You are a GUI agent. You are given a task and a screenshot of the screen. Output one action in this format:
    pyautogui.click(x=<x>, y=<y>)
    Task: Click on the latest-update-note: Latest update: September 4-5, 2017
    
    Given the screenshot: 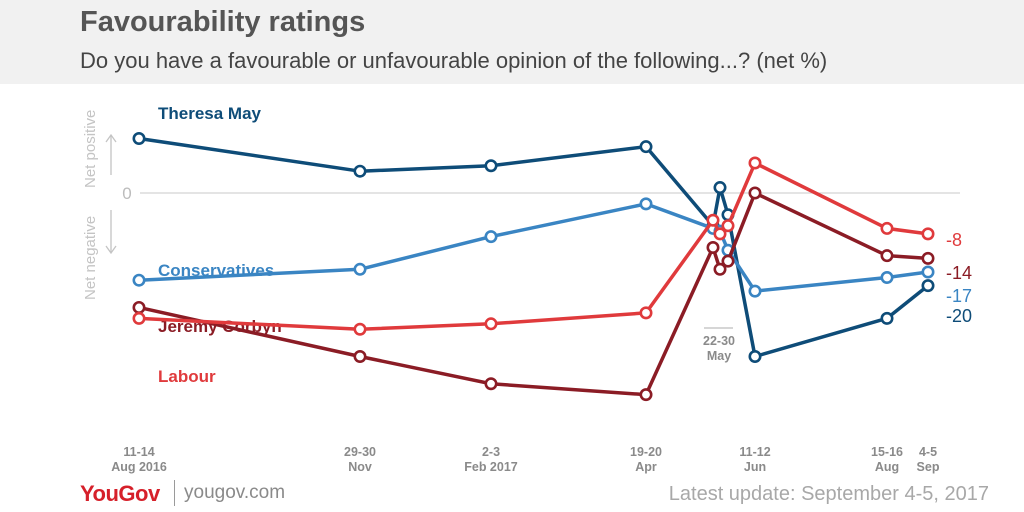 What is the action you would take?
    pyautogui.click(x=828, y=494)
    